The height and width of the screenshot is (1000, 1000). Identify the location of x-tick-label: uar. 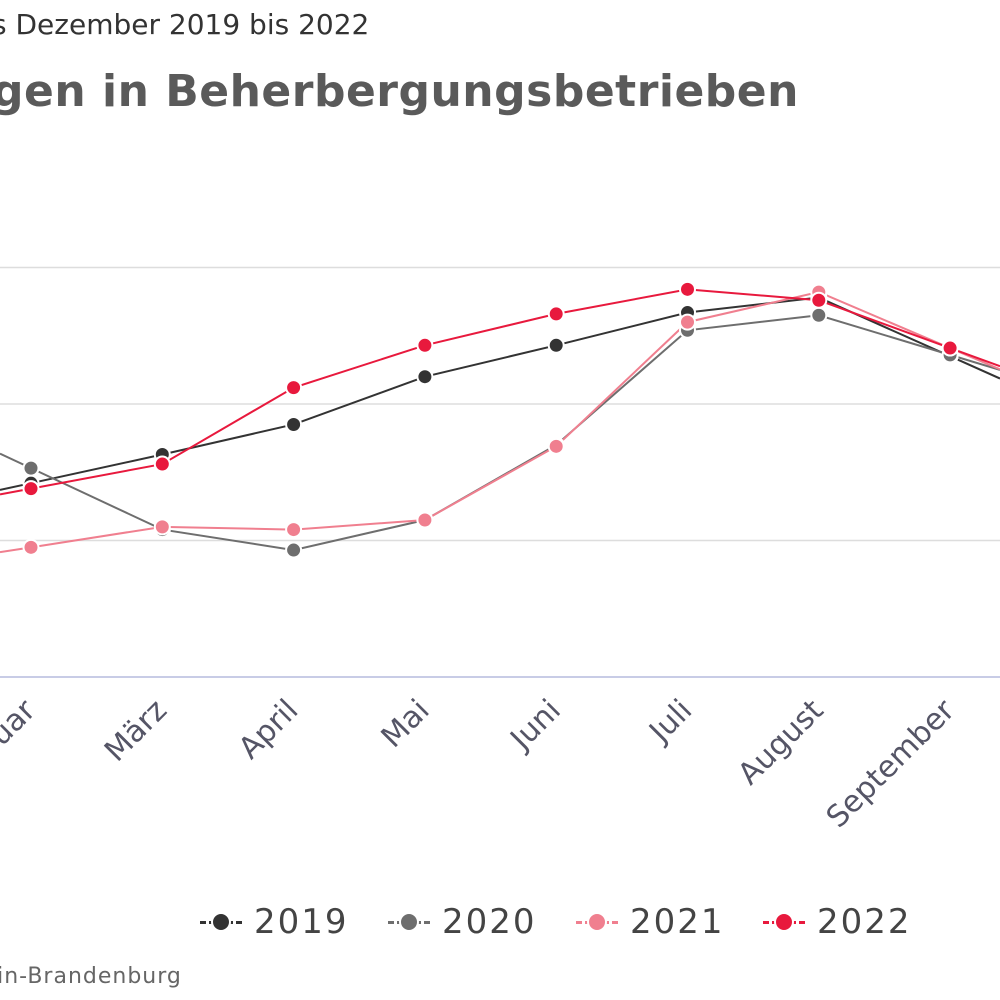
(21, 722).